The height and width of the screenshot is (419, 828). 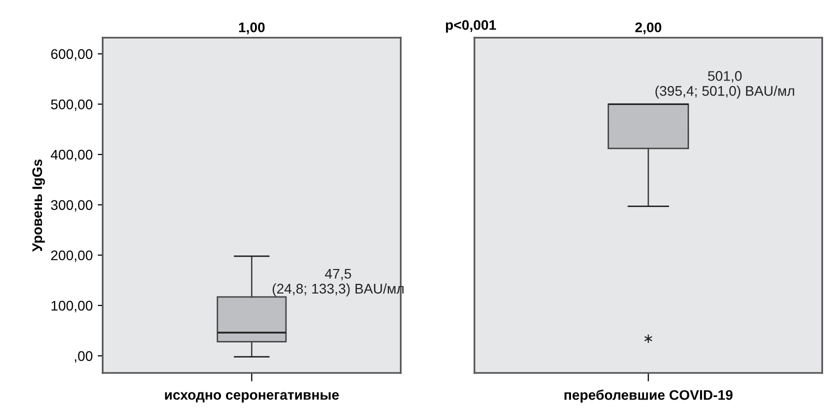 I want to click on y-tick-label: 600,00, so click(x=71, y=55).